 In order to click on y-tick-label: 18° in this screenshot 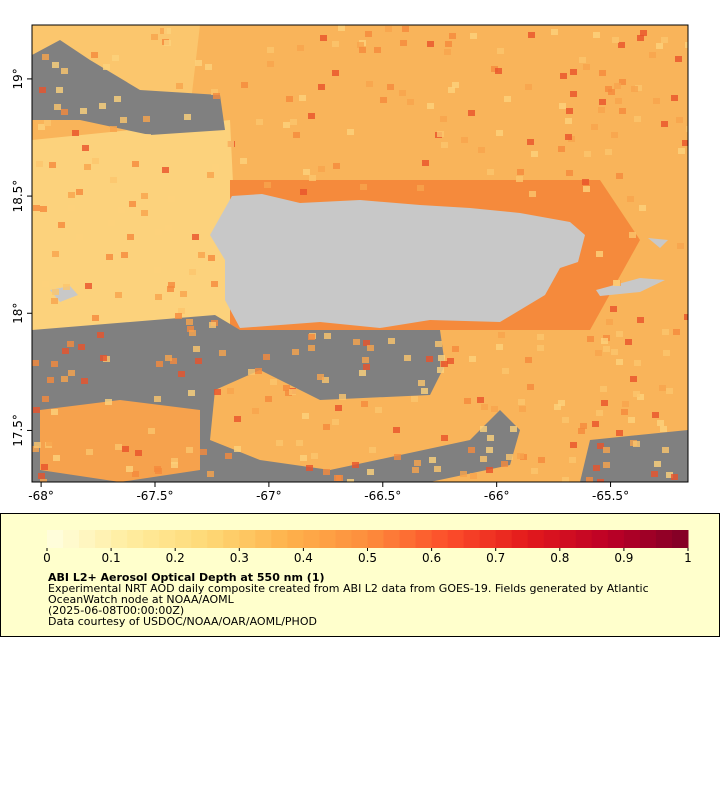, I will do `click(18, 313)`.